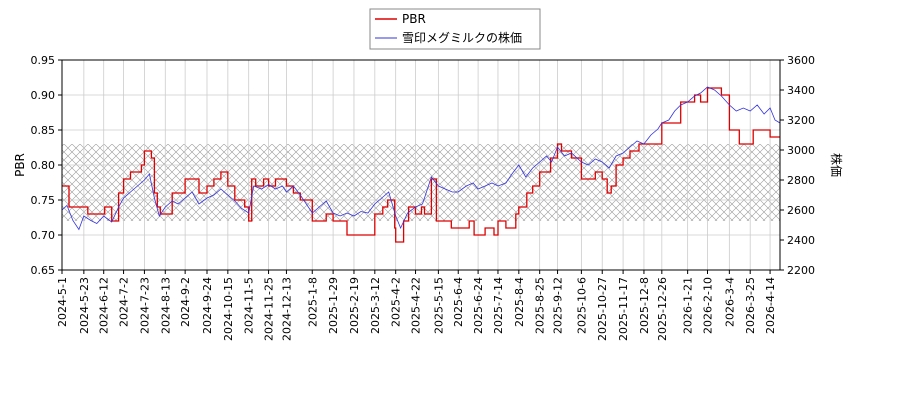  Describe the element at coordinates (708, 305) in the screenshot. I see `x-tick-label: 2026-2-10` at that location.